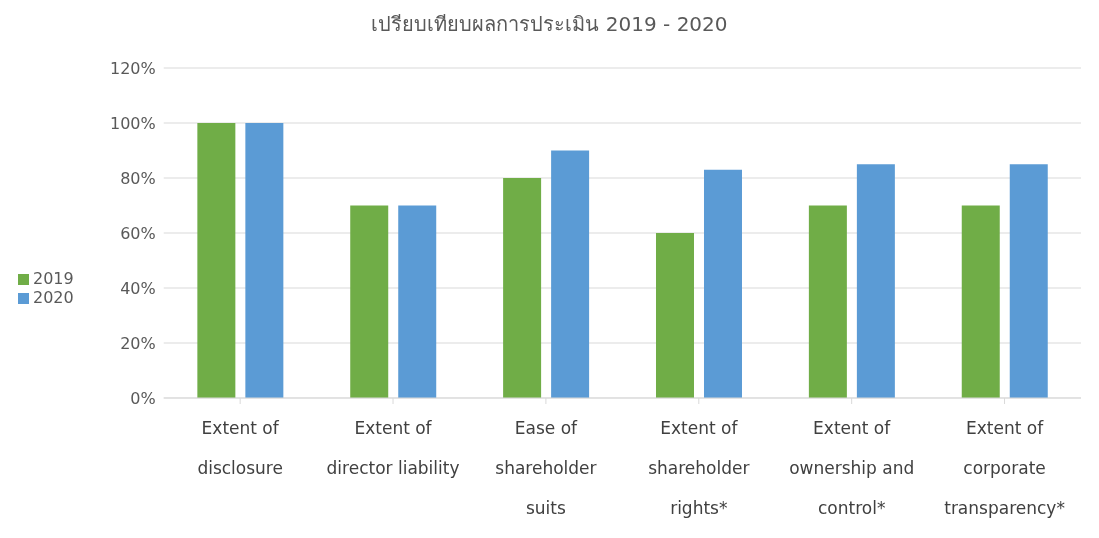  I want to click on y-tick-label: 0%, so click(143, 398).